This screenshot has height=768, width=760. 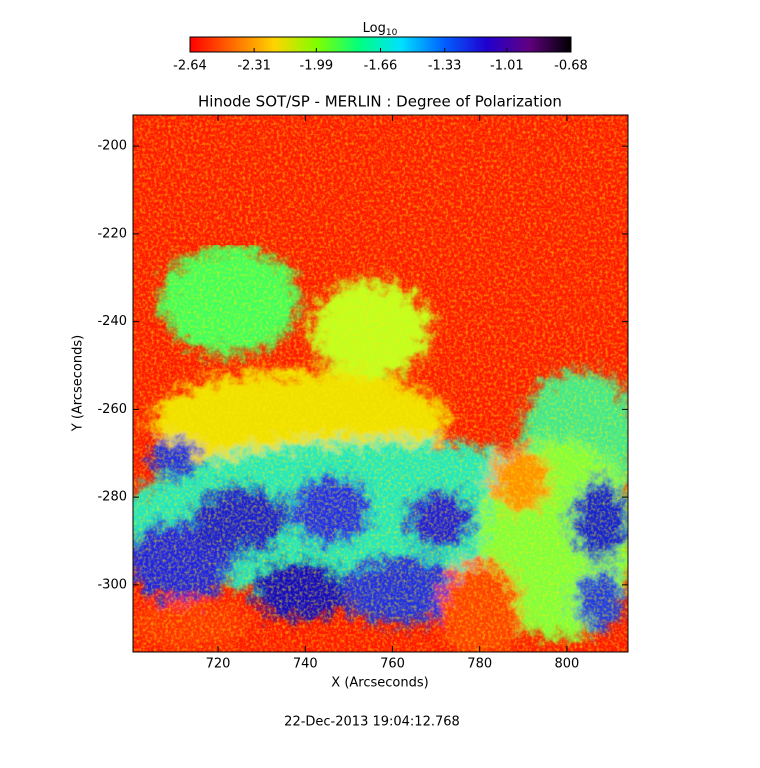 I want to click on x-tick-label: 720, so click(x=218, y=664).